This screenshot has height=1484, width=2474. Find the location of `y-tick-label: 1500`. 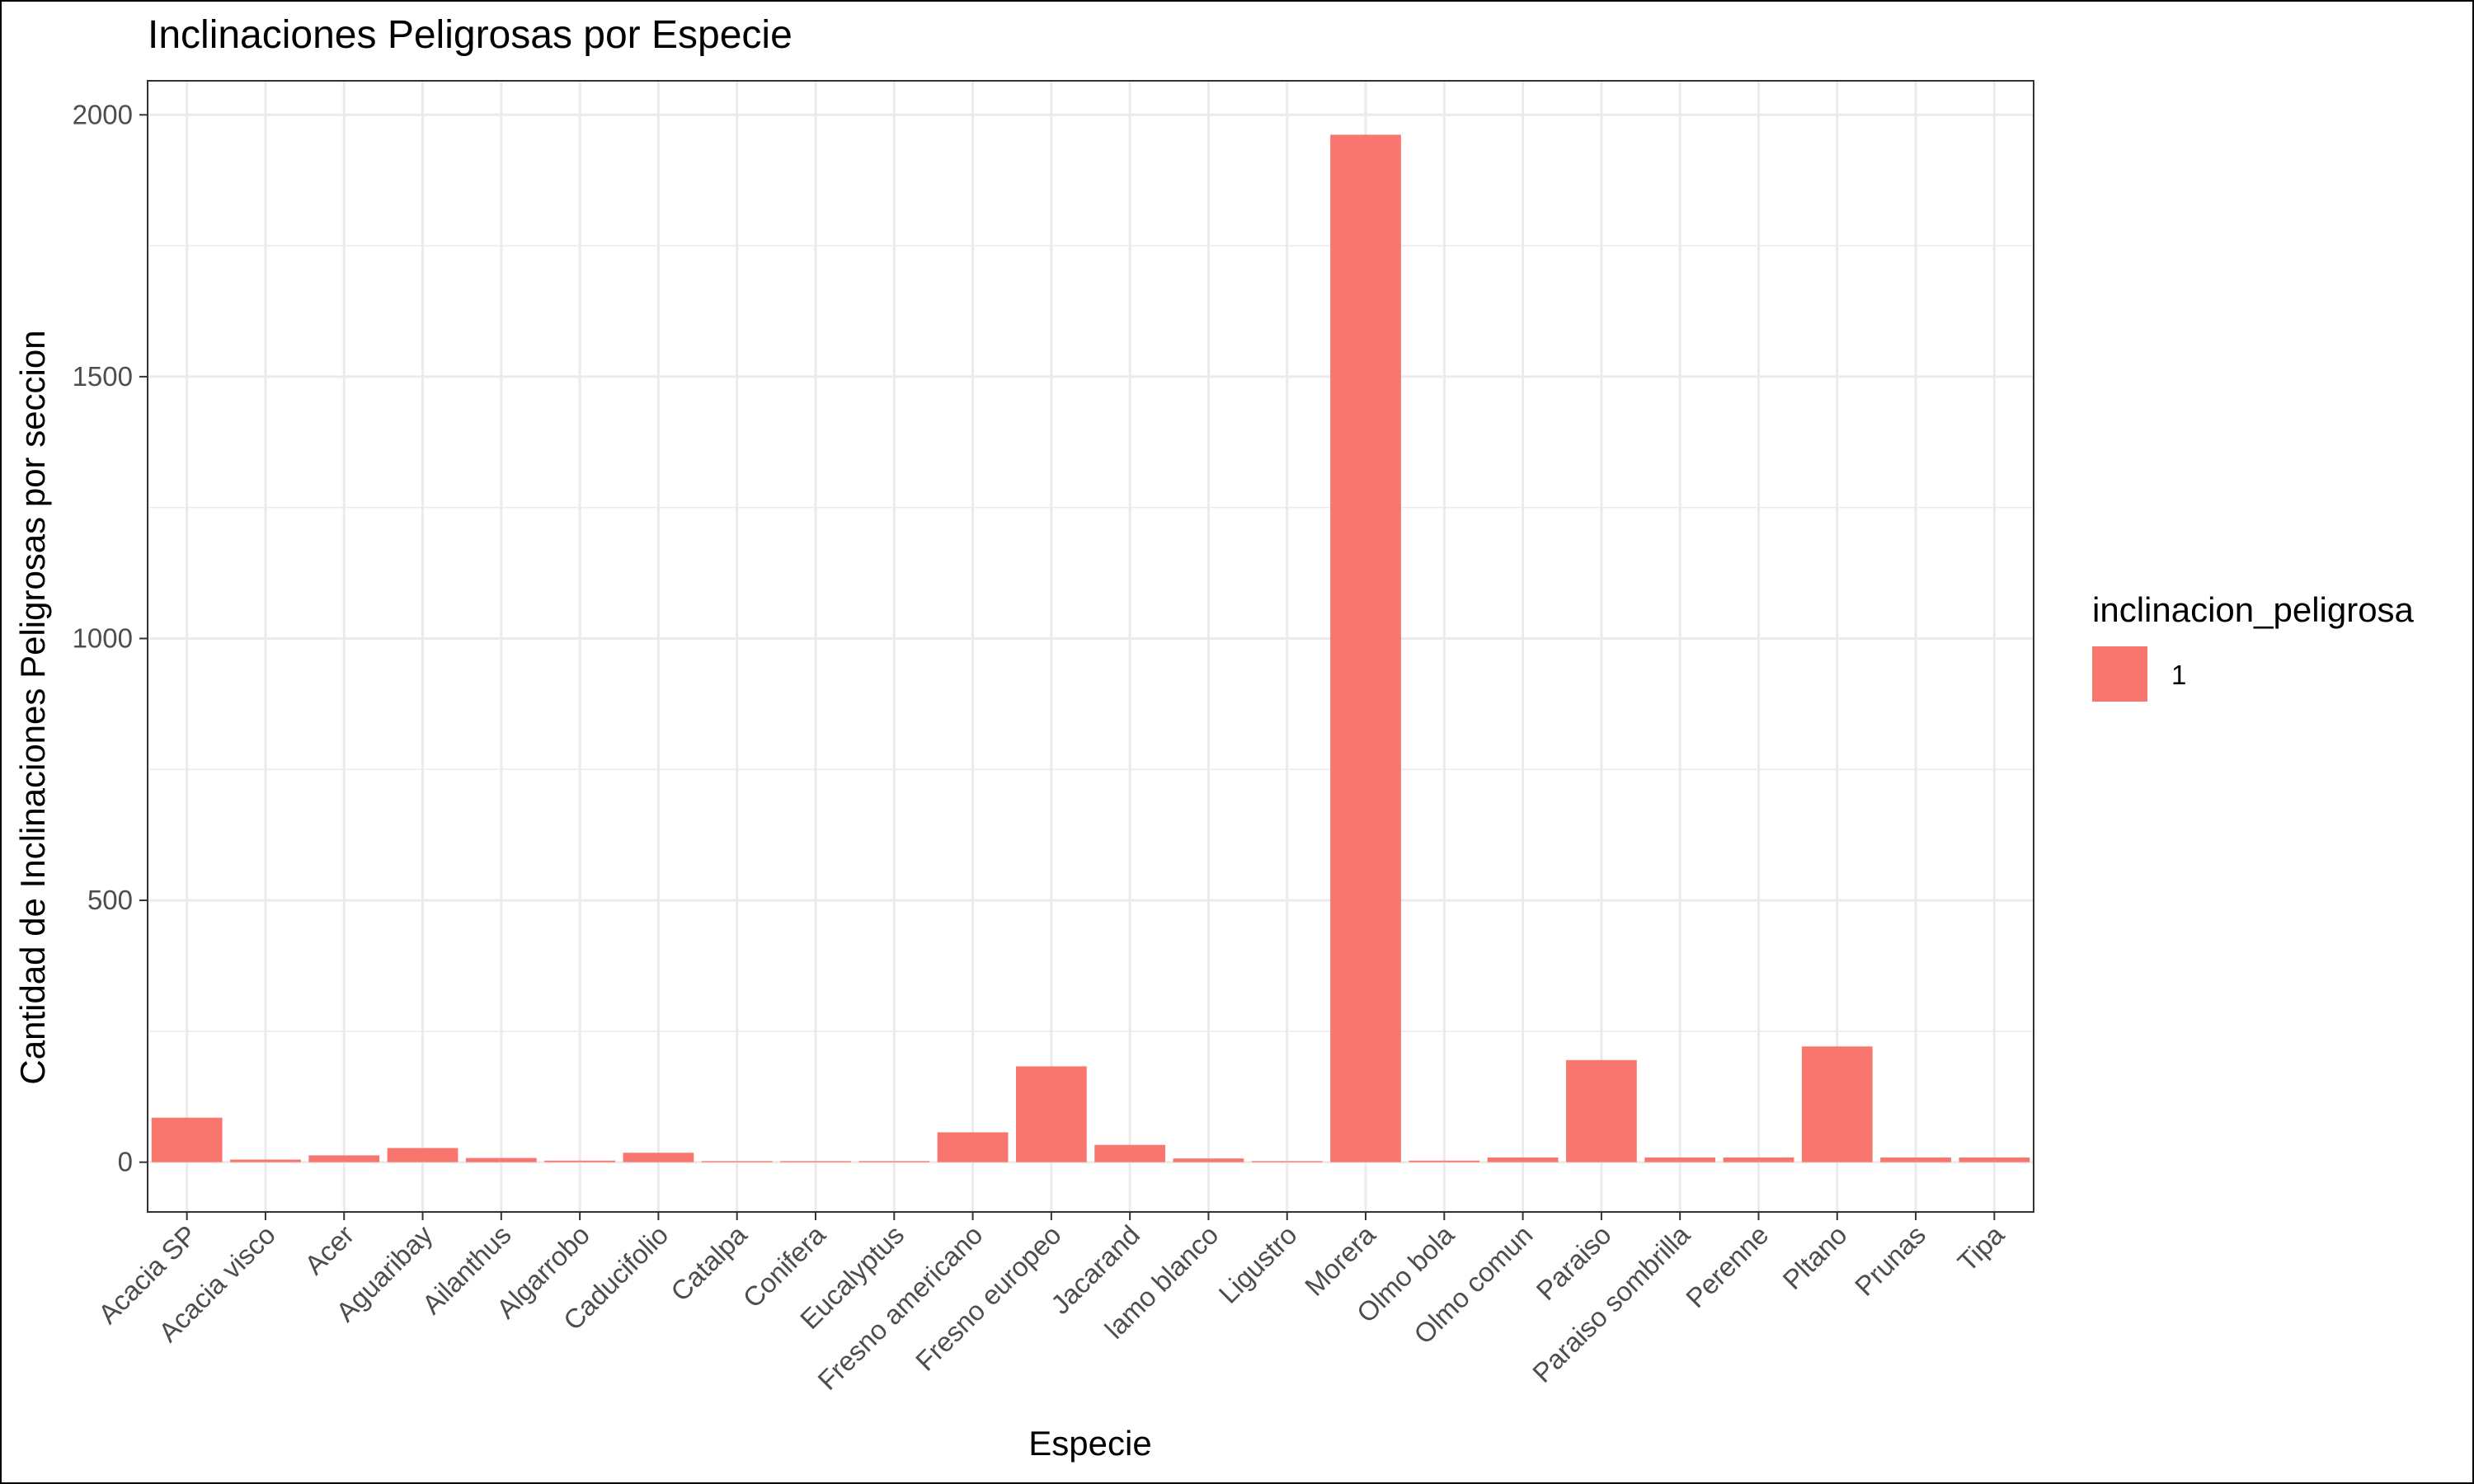

y-tick-label: 1500 is located at coordinates (103, 376).